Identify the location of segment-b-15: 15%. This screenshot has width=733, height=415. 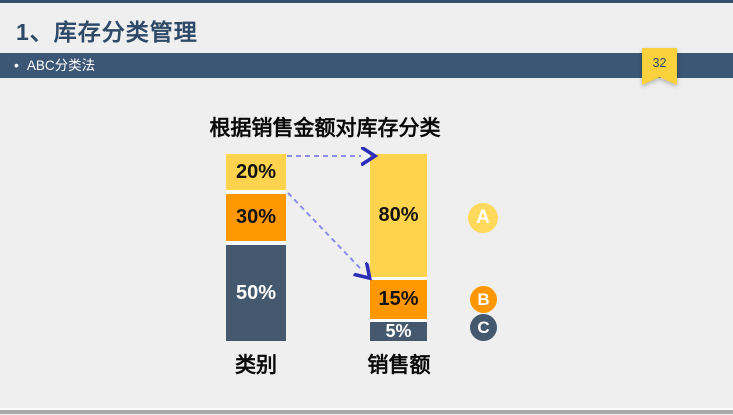
(398, 299).